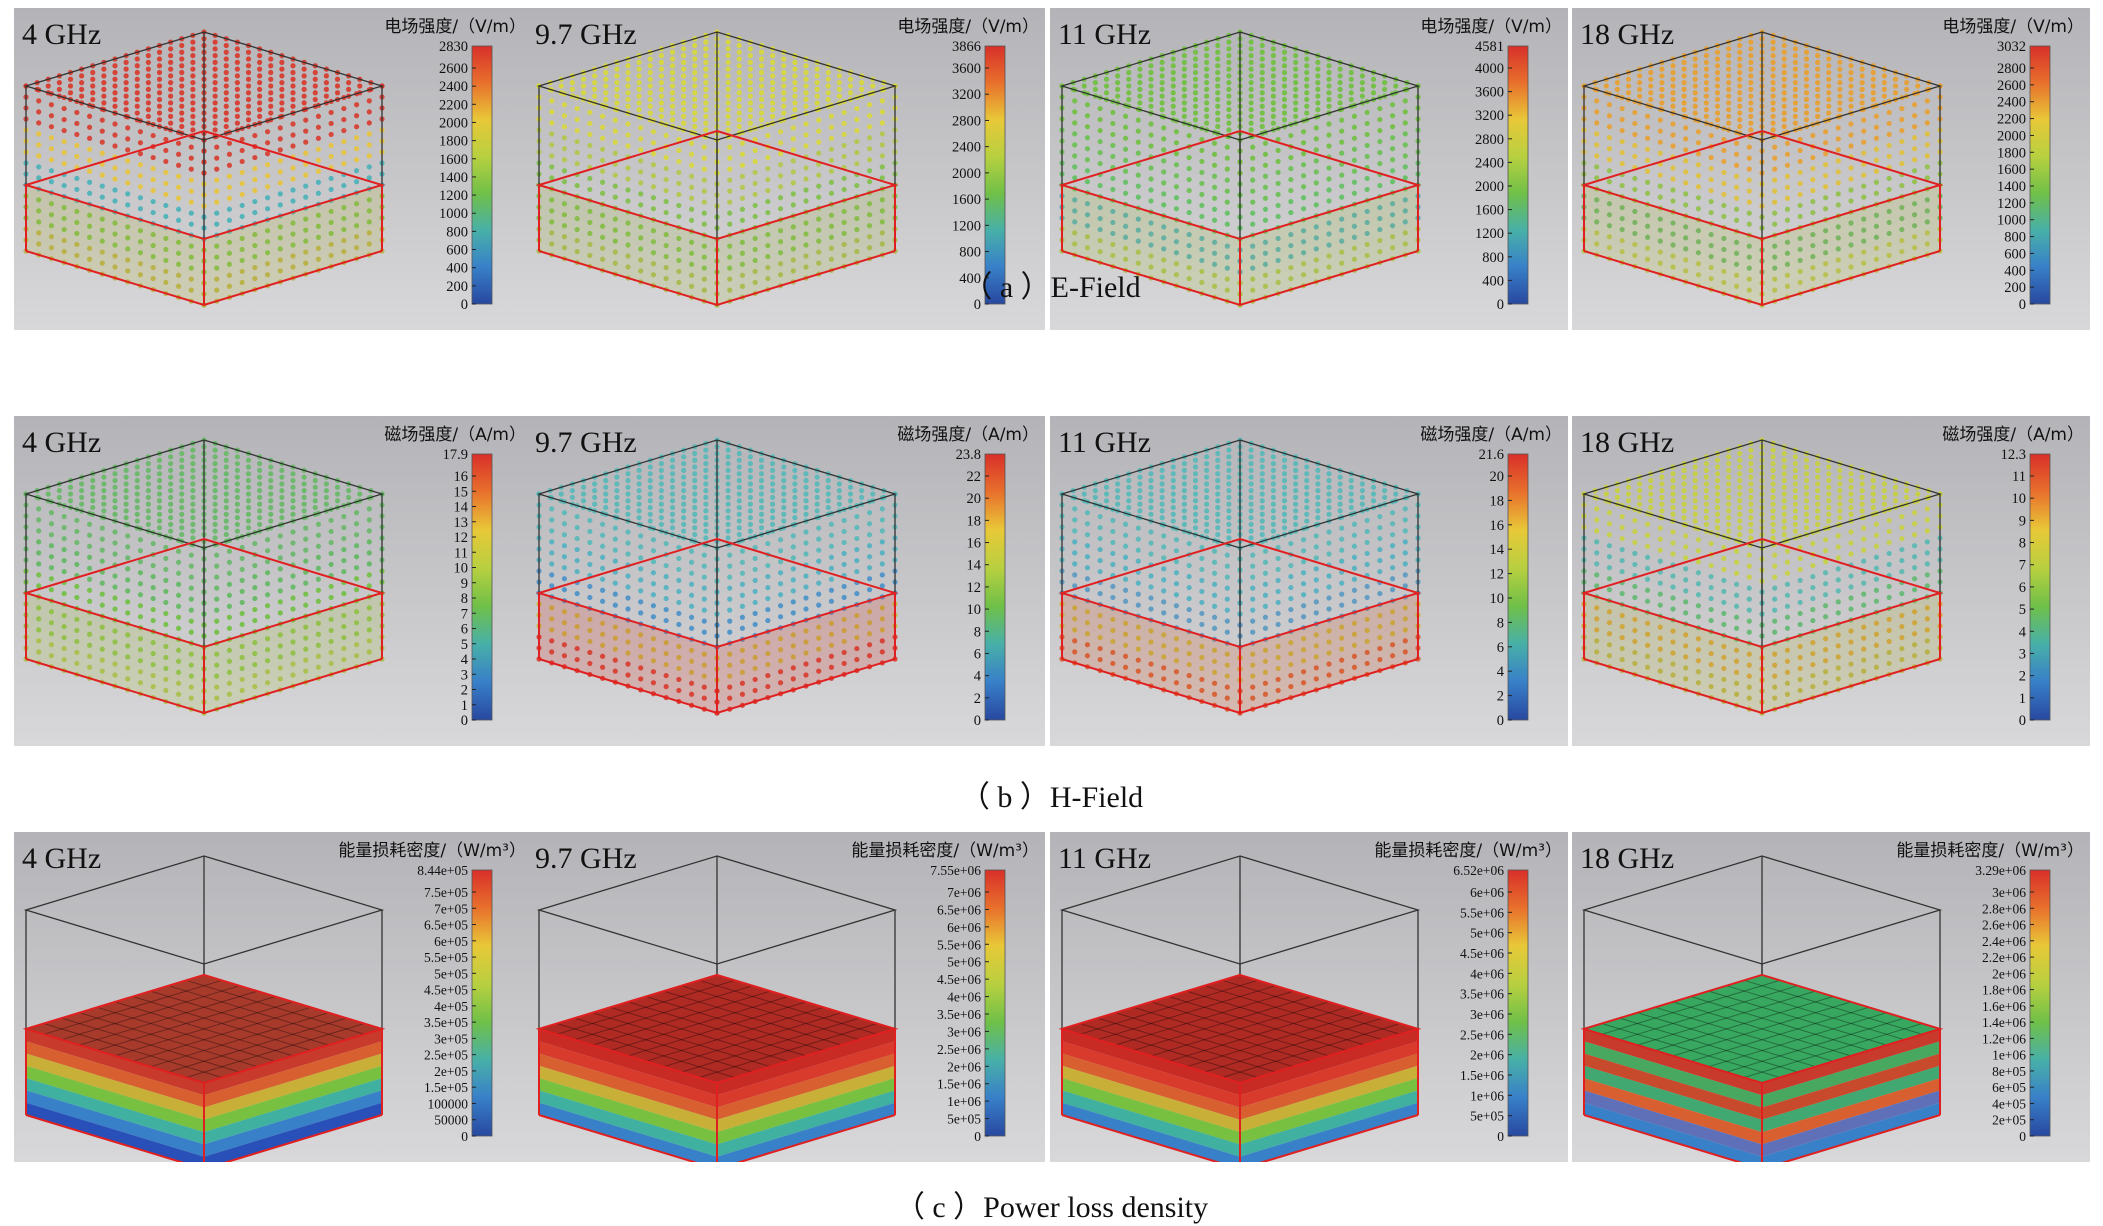 This screenshot has width=2103, height=1226. I want to click on colorbar-tick-label: 7, so click(2022, 566).